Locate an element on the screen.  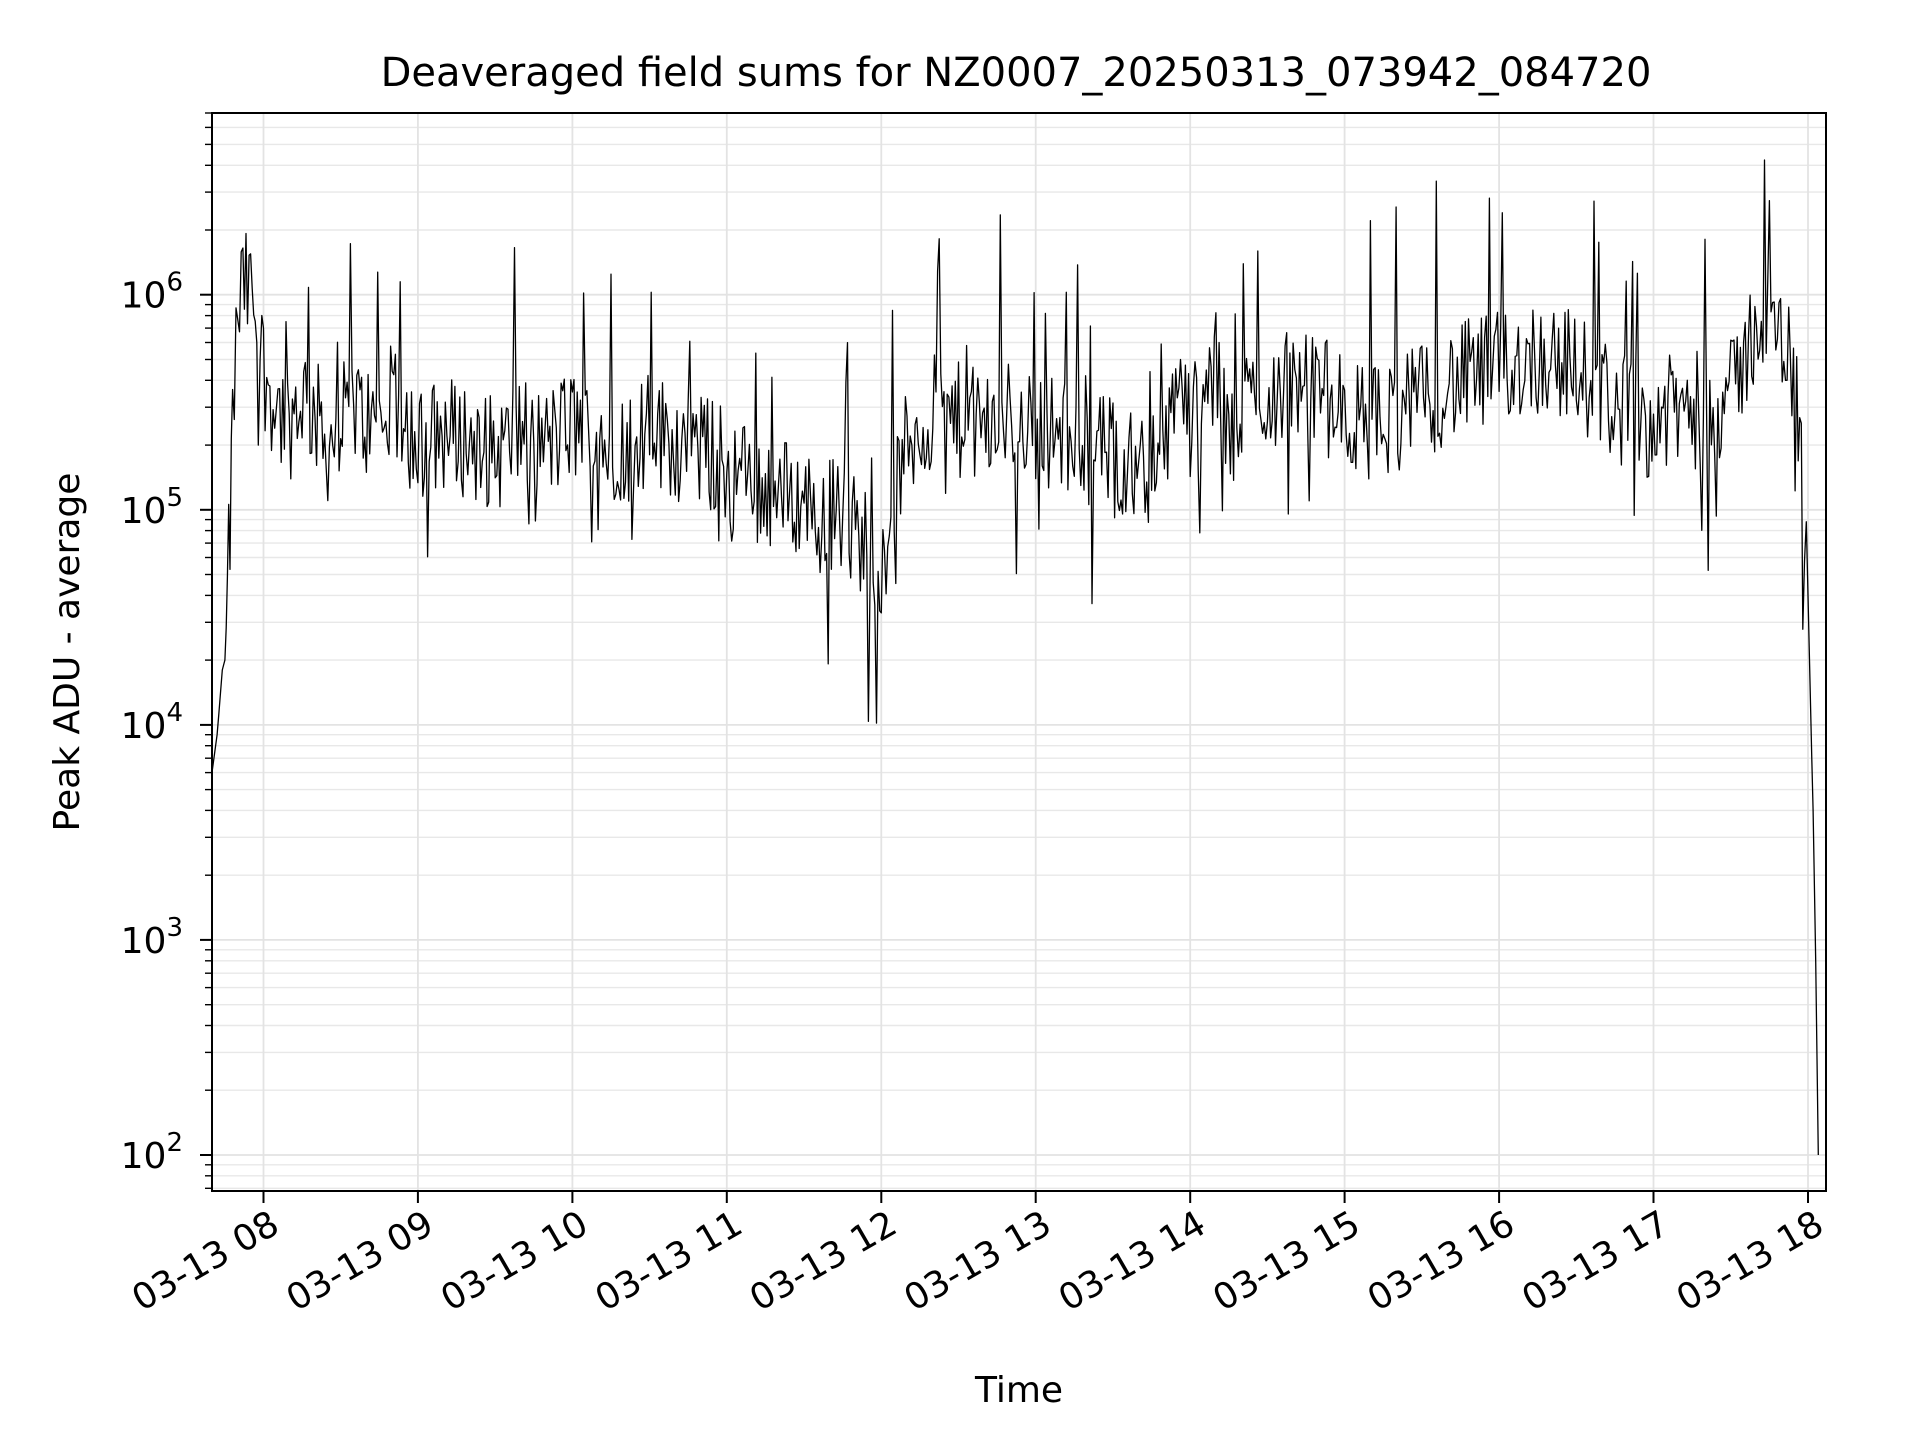
y-tick-label: 10³ is located at coordinates (152, 937).